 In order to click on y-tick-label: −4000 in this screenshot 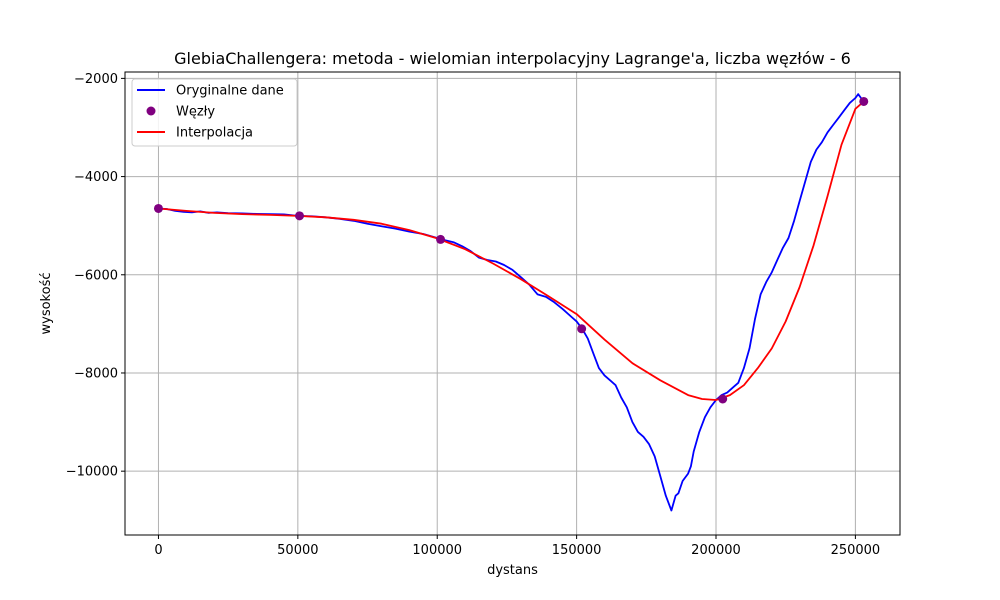, I will do `click(96, 177)`.